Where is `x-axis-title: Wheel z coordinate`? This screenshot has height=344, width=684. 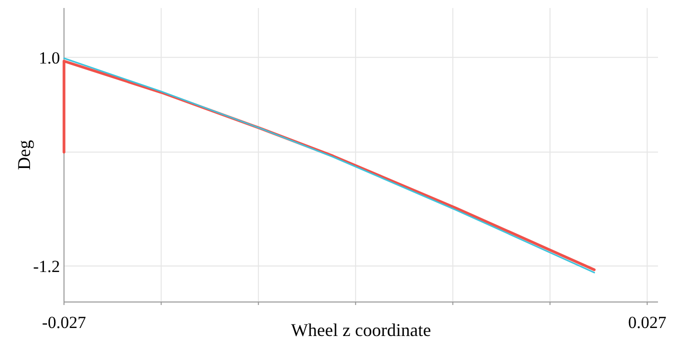
x-axis-title: Wheel z coordinate is located at coordinates (361, 330).